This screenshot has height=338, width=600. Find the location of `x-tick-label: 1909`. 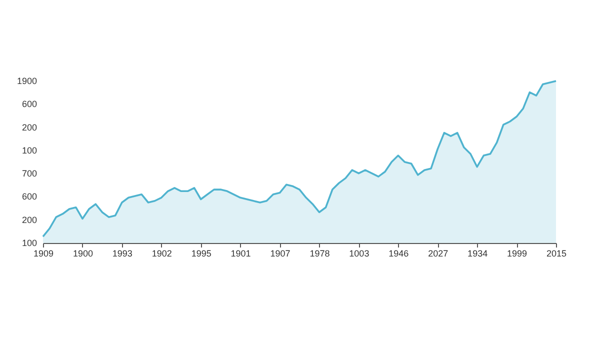

x-tick-label: 1909 is located at coordinates (43, 253).